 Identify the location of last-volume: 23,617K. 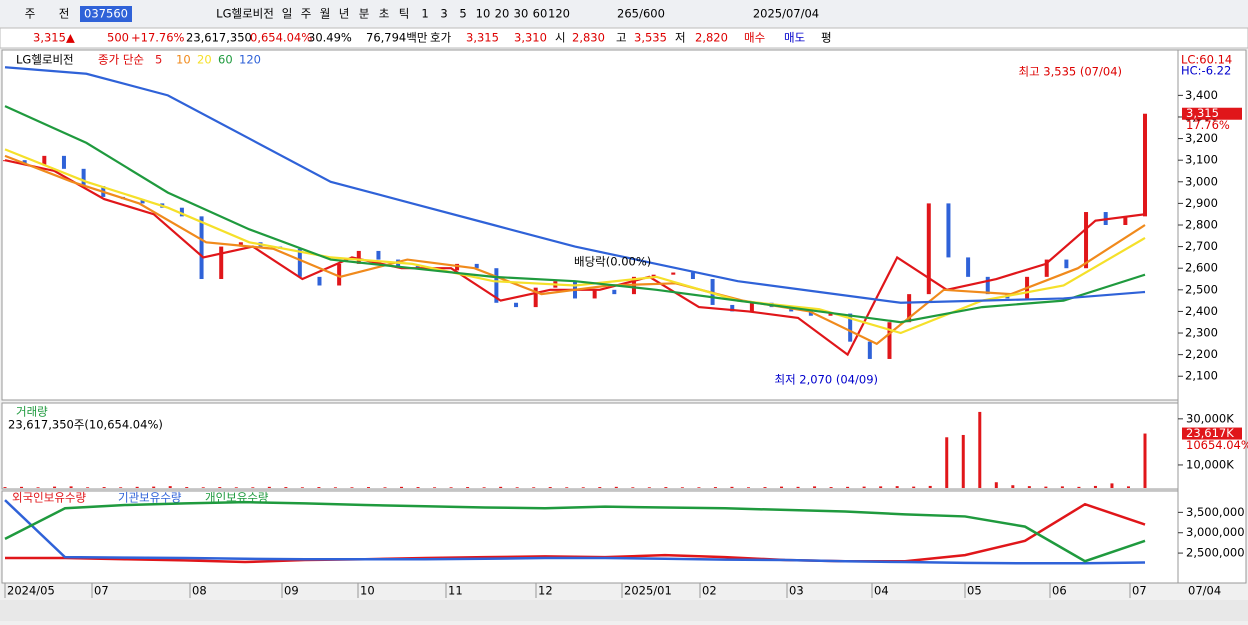
(1210, 433).